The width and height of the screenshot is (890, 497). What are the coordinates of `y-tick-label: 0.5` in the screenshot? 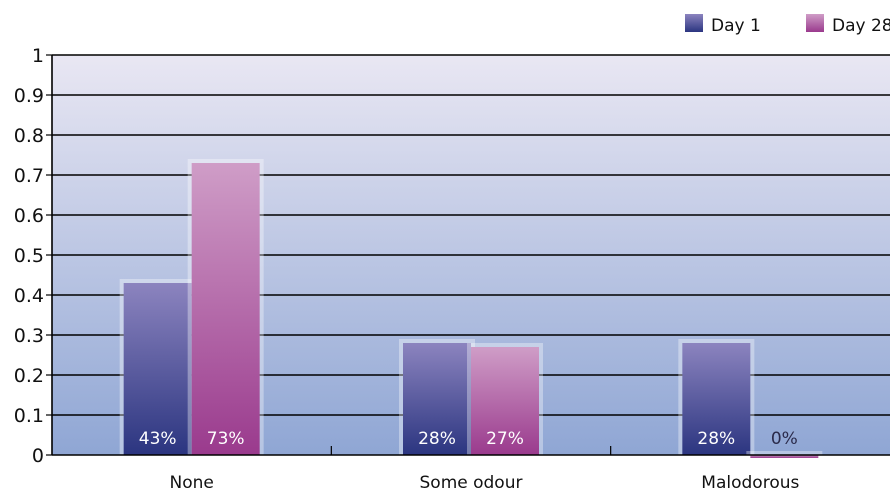 It's located at (29, 256).